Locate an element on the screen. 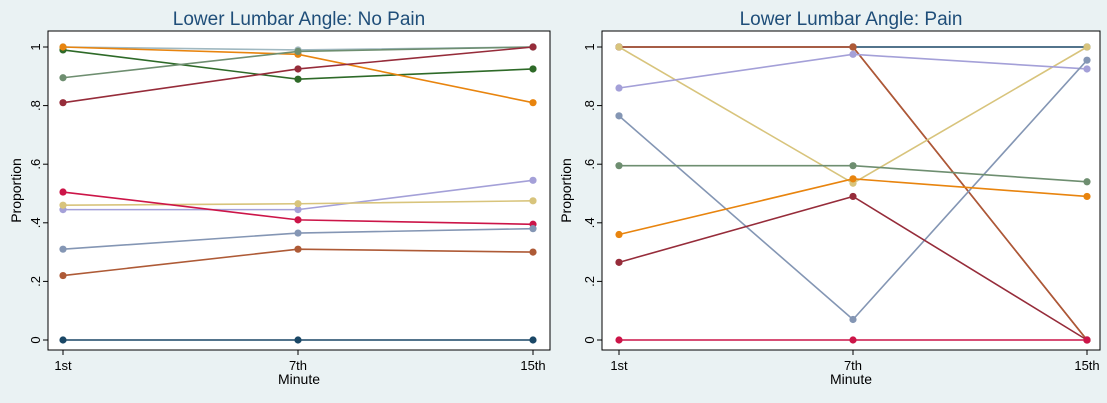 The width and height of the screenshot is (1107, 403). chart-title: Lower Lumbar Angle: Pain is located at coordinates (851, 19).